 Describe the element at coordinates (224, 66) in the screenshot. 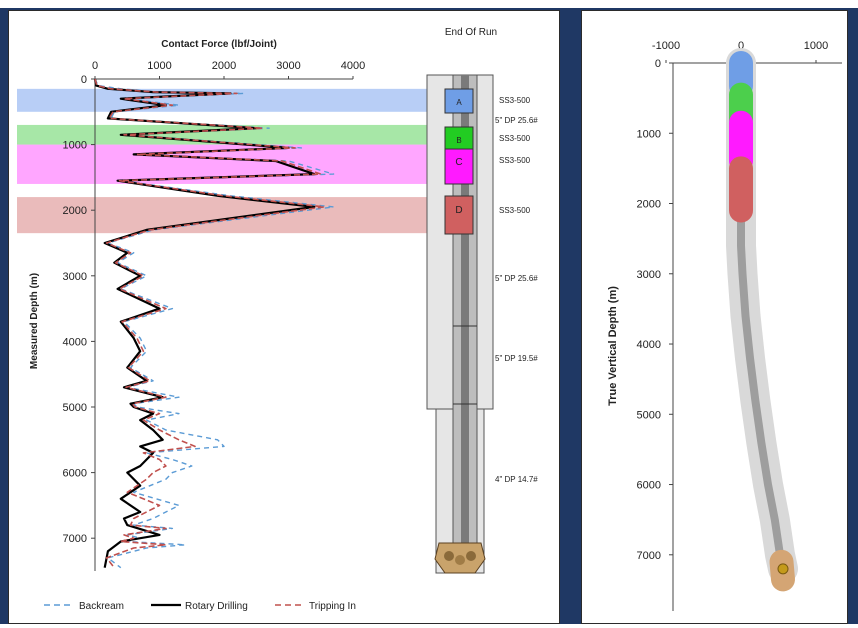

I see `x-tick-label: 2000` at that location.